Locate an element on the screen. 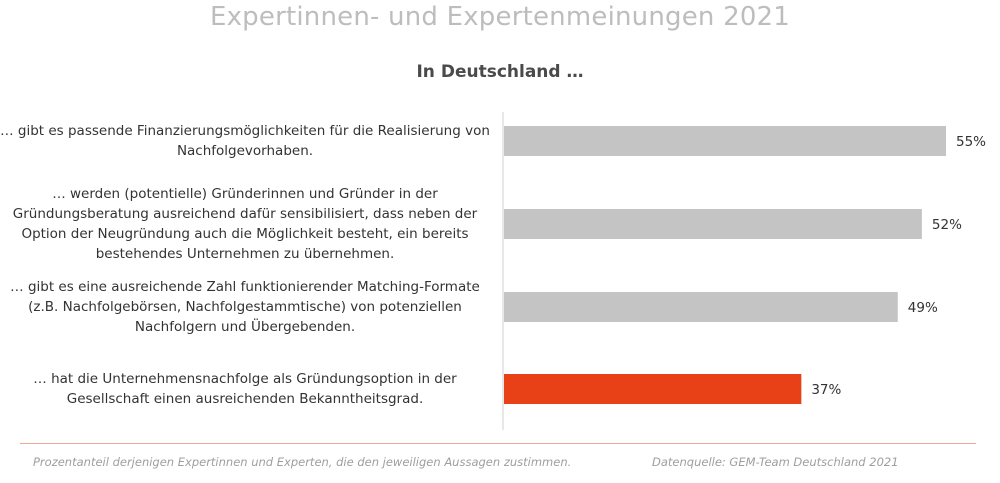  footer-divider is located at coordinates (498, 443).